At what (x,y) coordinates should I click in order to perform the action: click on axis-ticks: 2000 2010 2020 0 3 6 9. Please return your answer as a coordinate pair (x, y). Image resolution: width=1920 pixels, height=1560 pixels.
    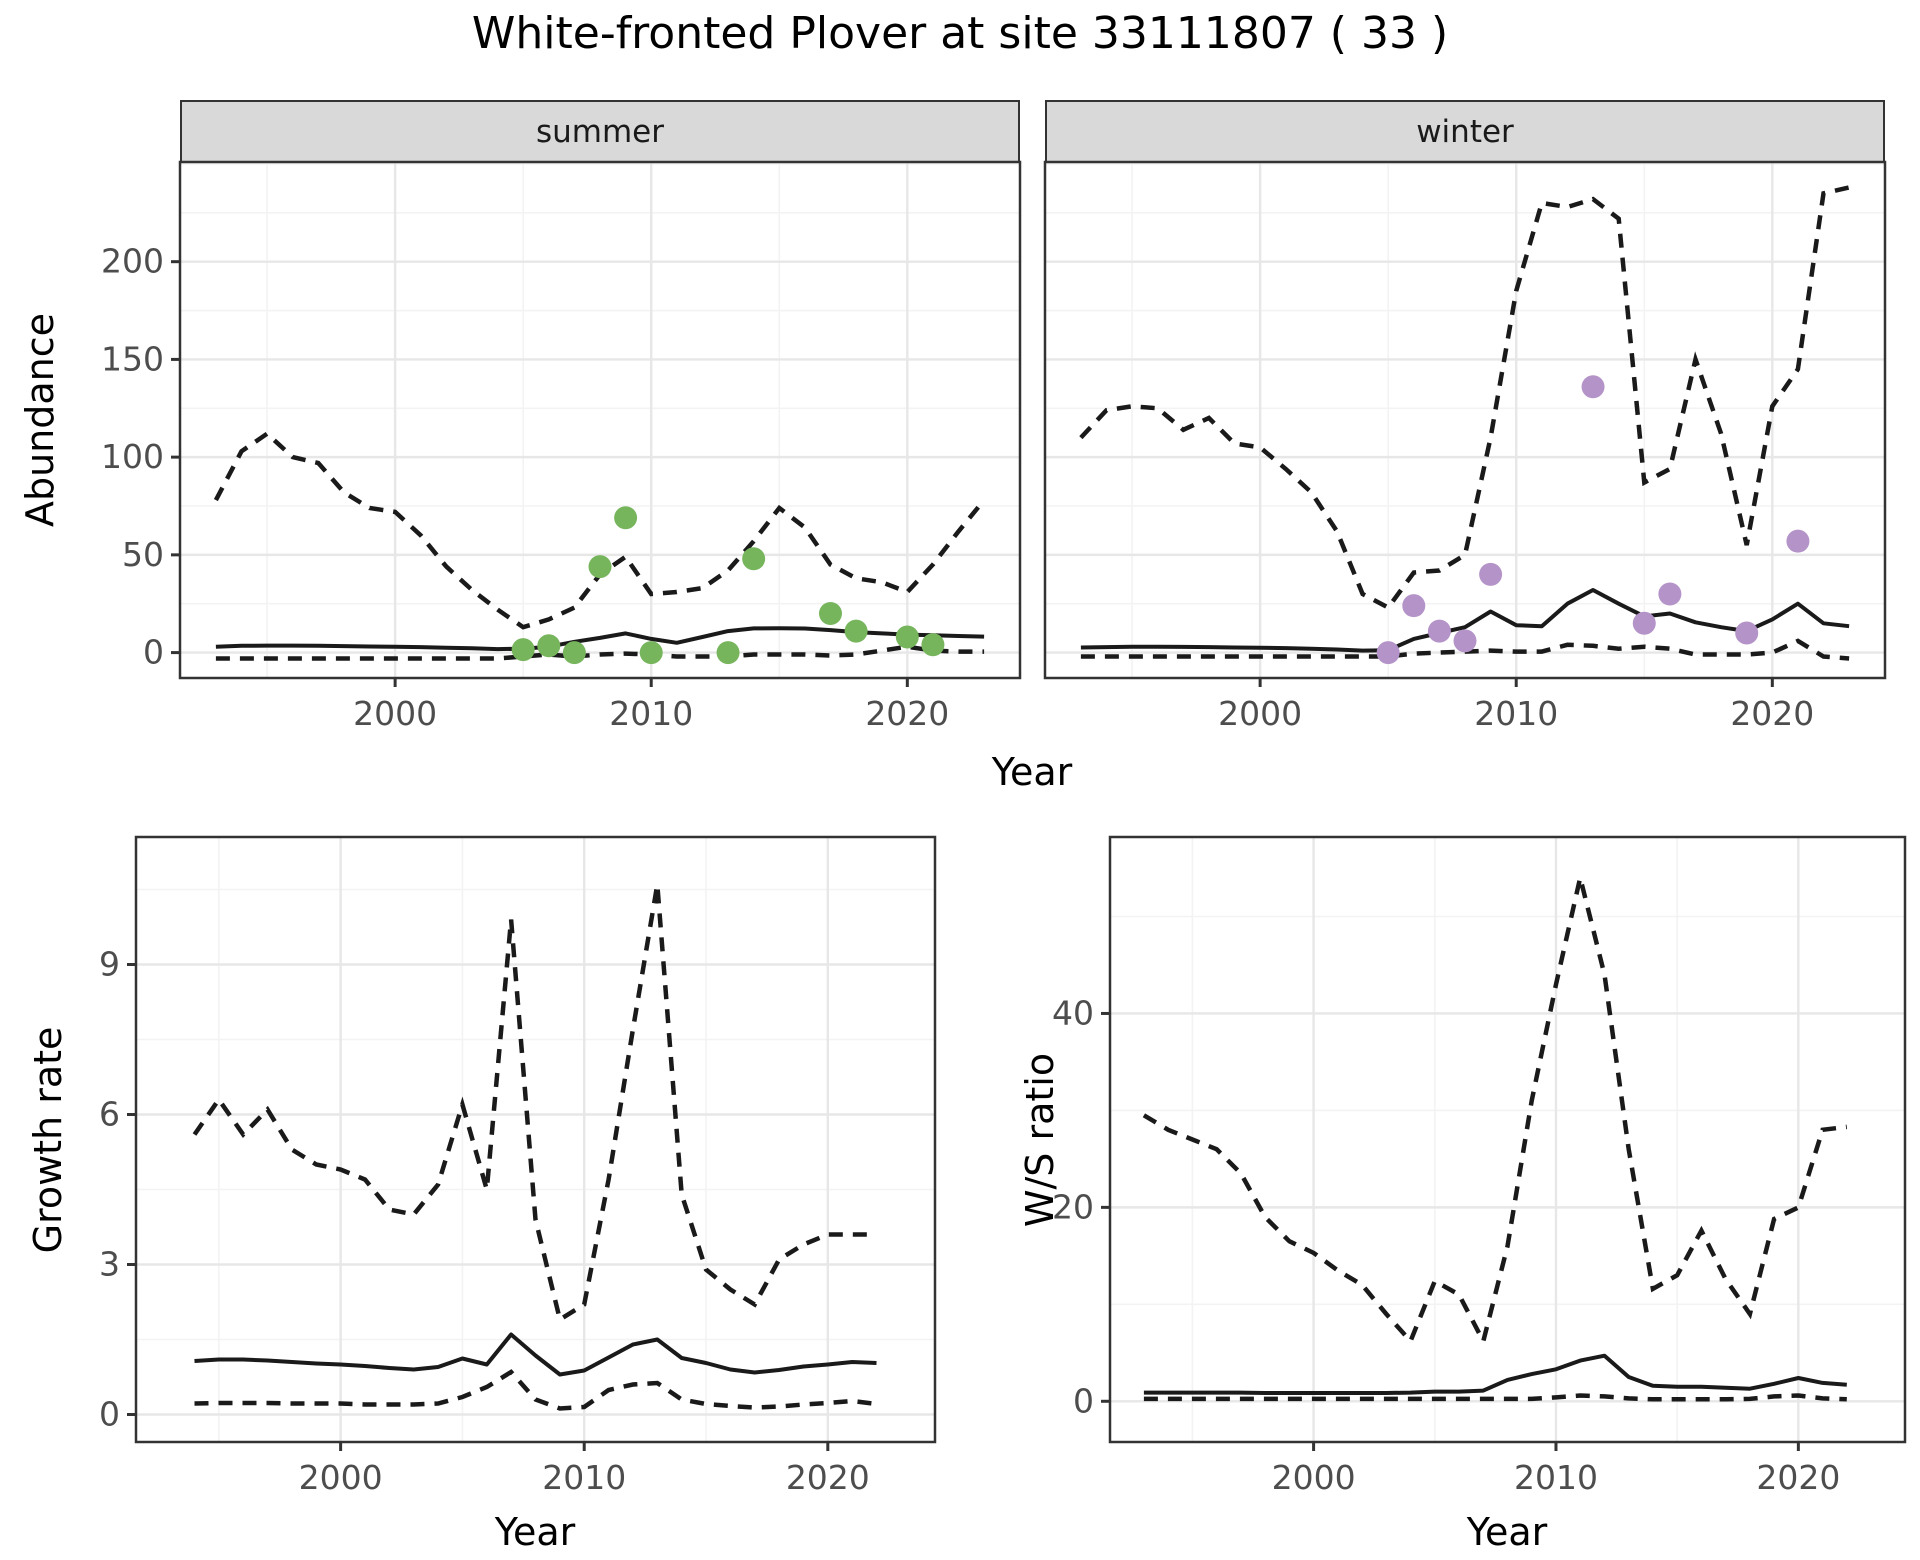
    Looking at the image, I should click on (484, 1221).